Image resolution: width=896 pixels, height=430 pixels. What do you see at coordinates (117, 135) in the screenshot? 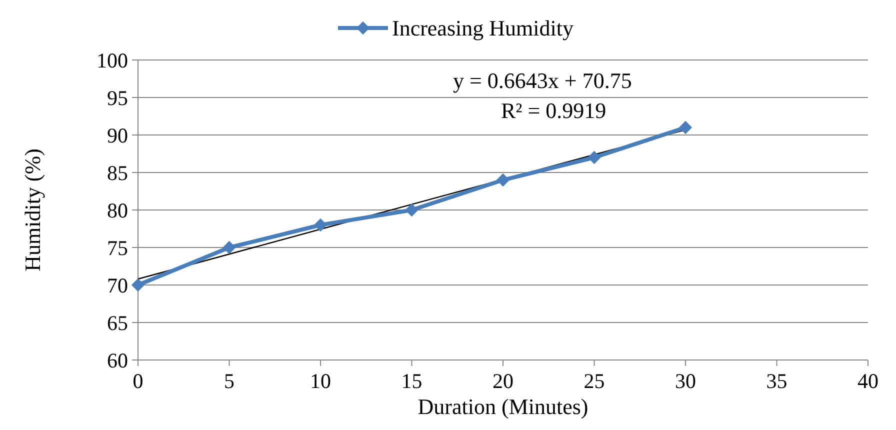
I see `y-tick-label: 90` at bounding box center [117, 135].